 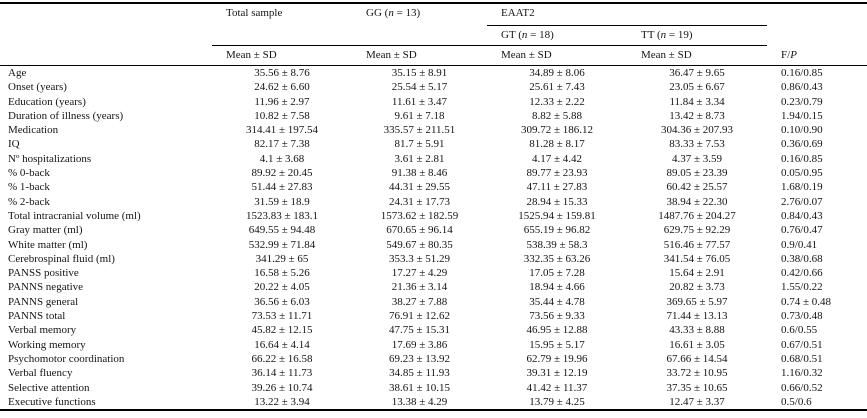 What do you see at coordinates (45, 230) in the screenshot?
I see `row-label: Gray matter (ml)` at bounding box center [45, 230].